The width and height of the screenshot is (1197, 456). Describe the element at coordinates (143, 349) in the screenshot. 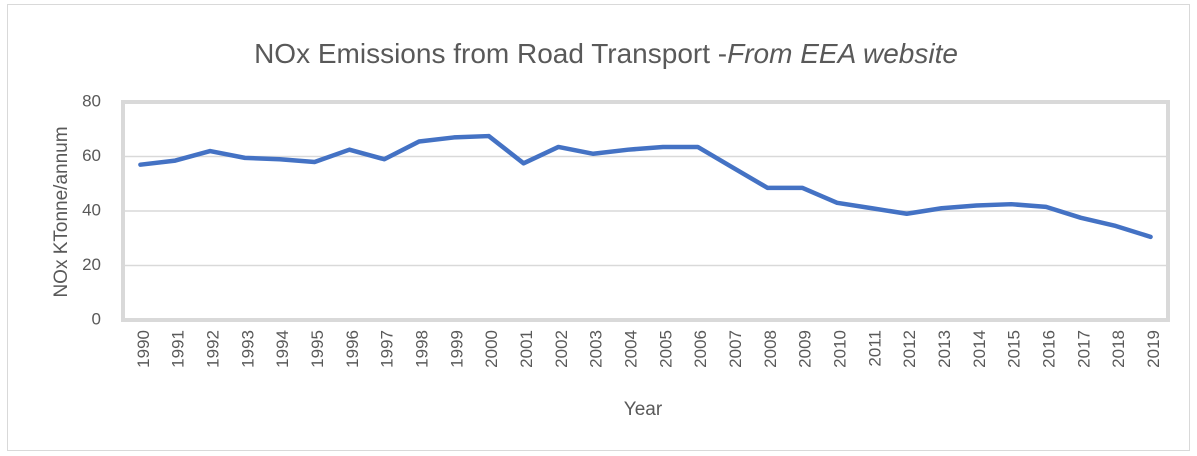

I see `x-tick-label: 1990` at that location.